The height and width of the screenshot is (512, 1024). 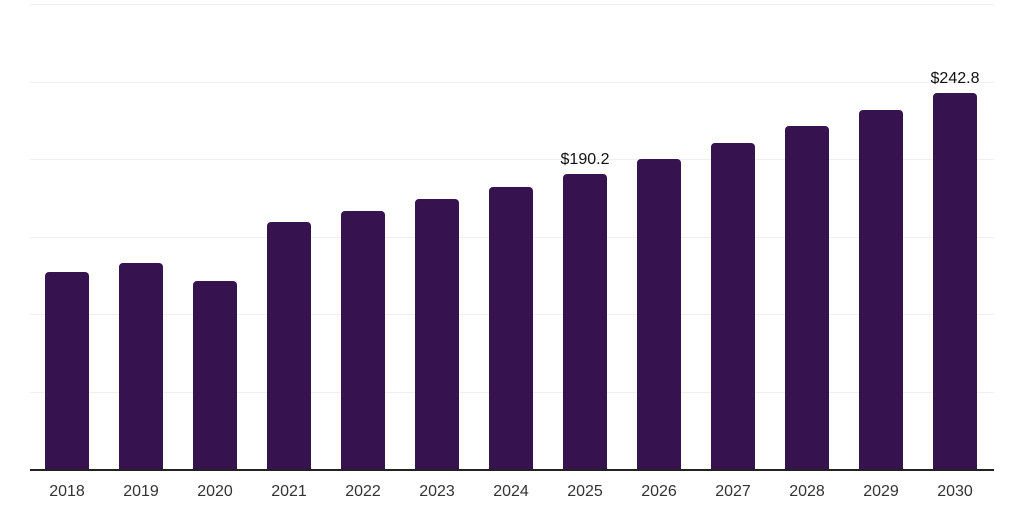 I want to click on bar-column-2030: $242.8, so click(x=955, y=269).